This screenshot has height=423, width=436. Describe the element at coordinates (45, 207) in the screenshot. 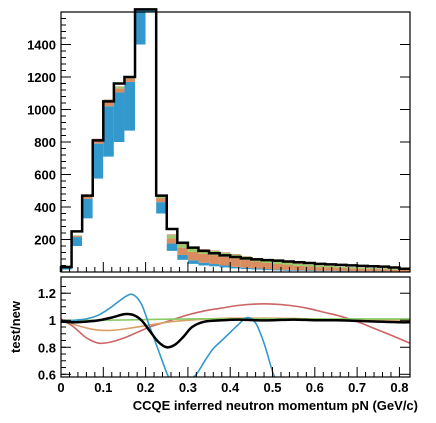

I see `histogram-y-tick-label: 400` at that location.